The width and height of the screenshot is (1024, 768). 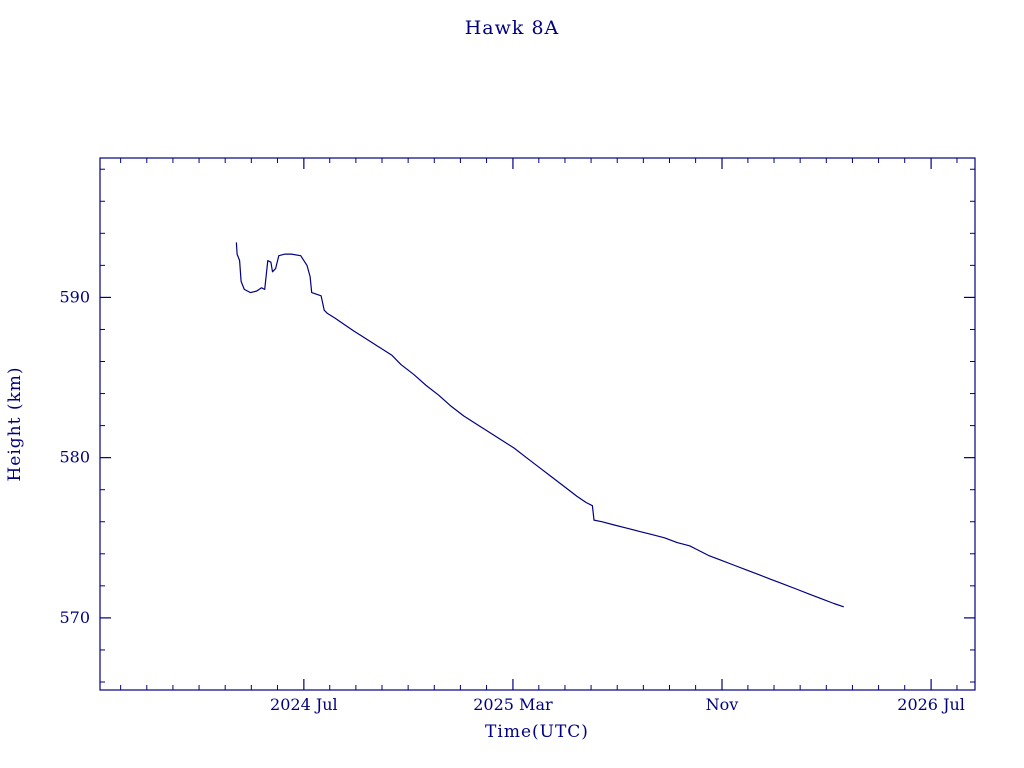 I want to click on x-tick-label: Nov, so click(x=722, y=704).